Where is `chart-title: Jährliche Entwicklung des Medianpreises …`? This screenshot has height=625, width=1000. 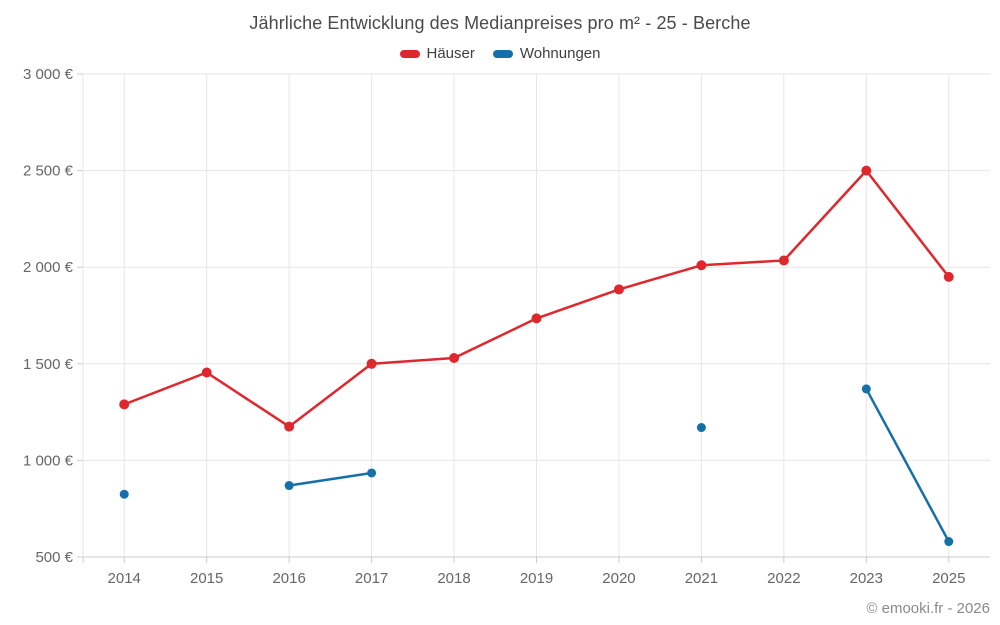 chart-title: Jährliche Entwicklung des Medianpreises … is located at coordinates (500, 23).